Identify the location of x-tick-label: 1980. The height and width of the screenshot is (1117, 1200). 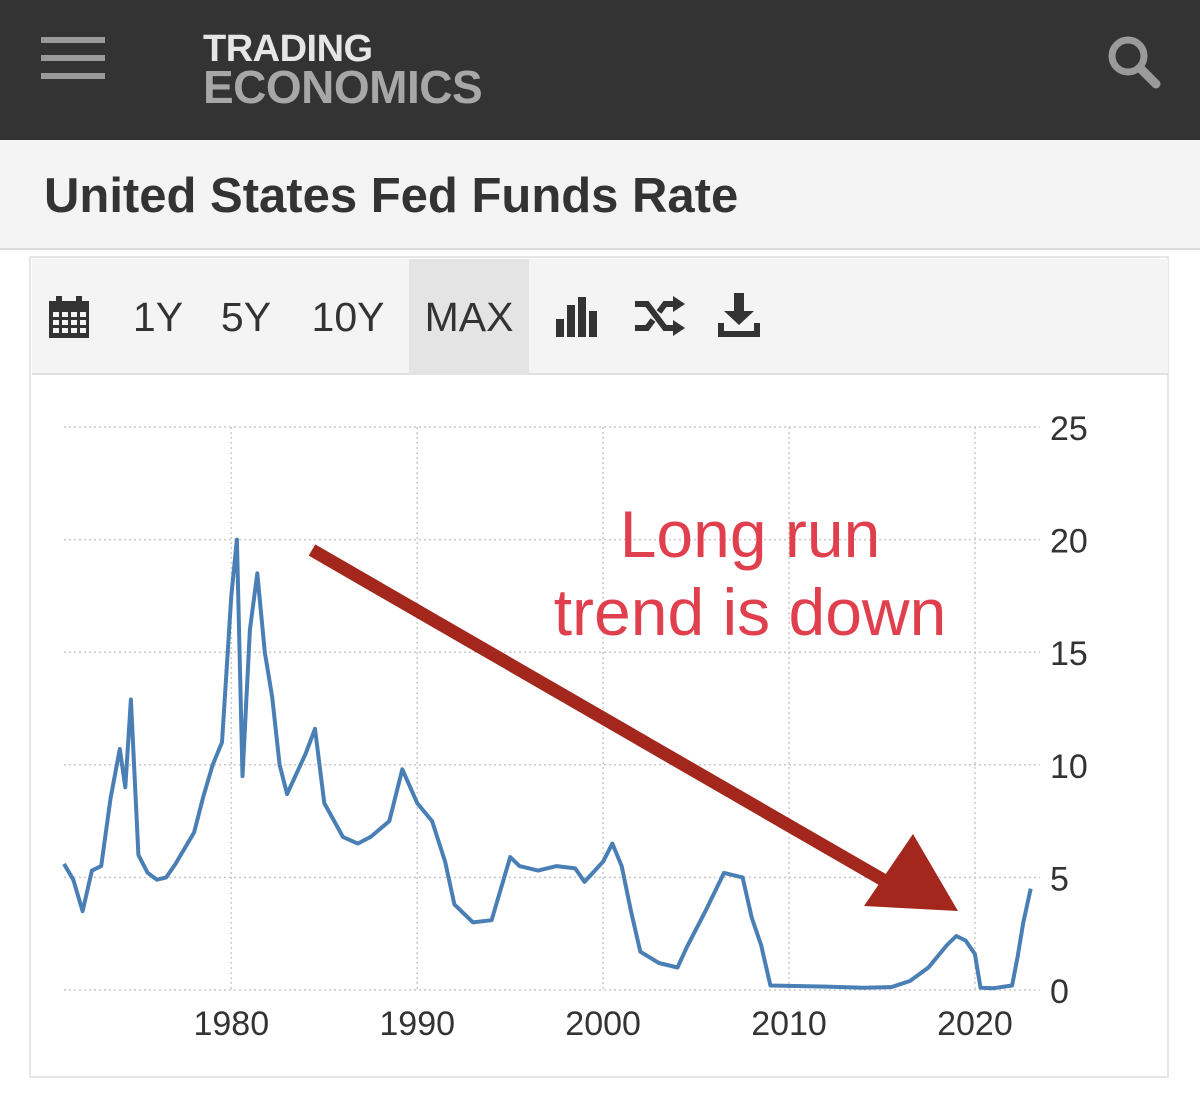
(231, 1024).